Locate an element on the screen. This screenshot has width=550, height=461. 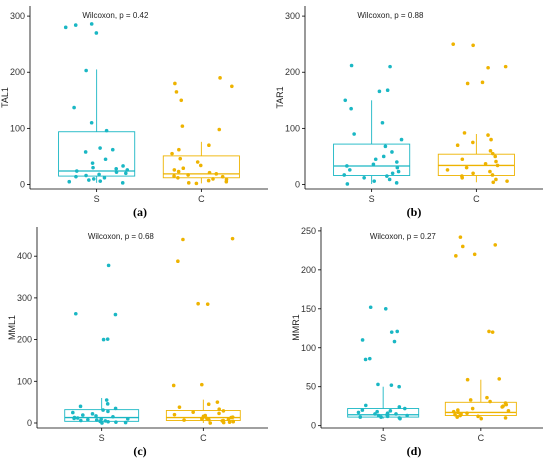
panel-label: (d) is located at coordinates (414, 451).